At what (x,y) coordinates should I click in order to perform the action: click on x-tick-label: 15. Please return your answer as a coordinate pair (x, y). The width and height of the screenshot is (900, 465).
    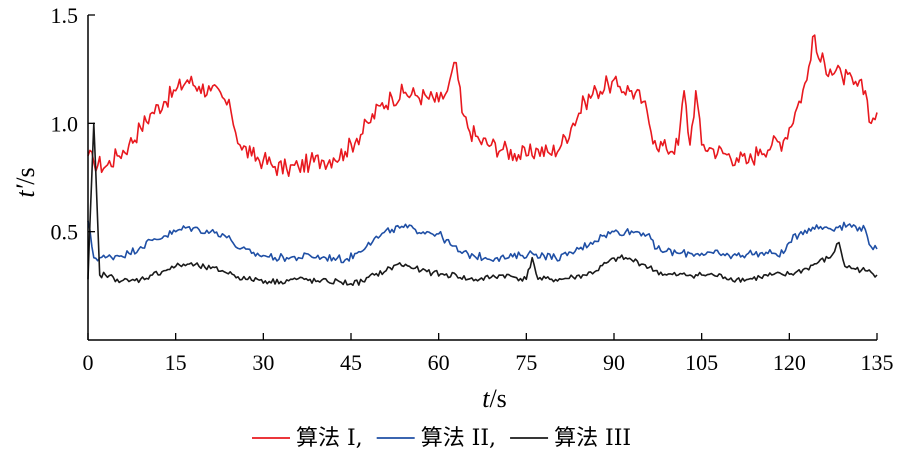
    Looking at the image, I should click on (176, 362).